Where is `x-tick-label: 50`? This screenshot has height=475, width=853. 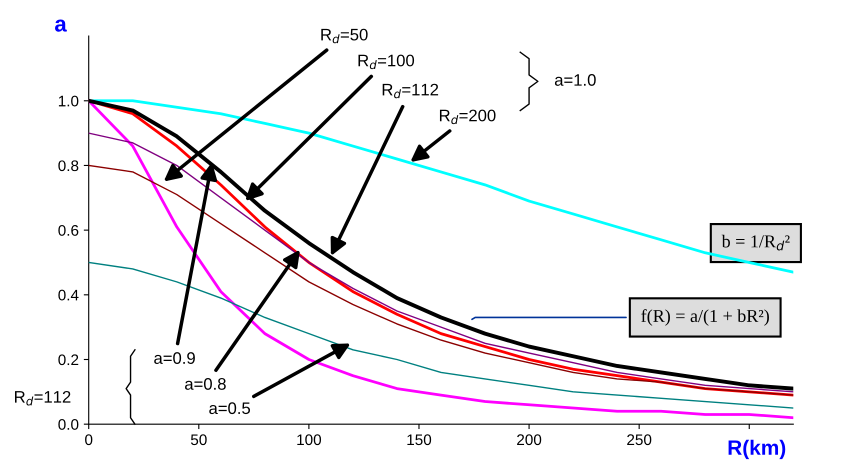
x-tick-label: 50 is located at coordinates (198, 440).